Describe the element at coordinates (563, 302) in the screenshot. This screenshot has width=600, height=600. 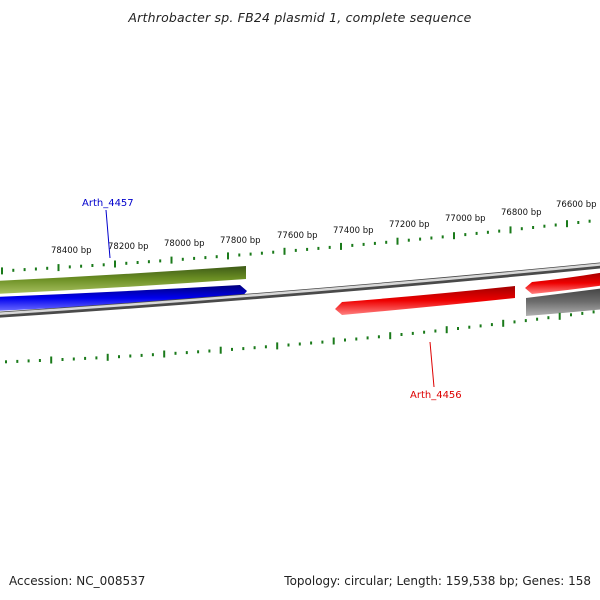
I see `grey-feature-arrow` at that location.